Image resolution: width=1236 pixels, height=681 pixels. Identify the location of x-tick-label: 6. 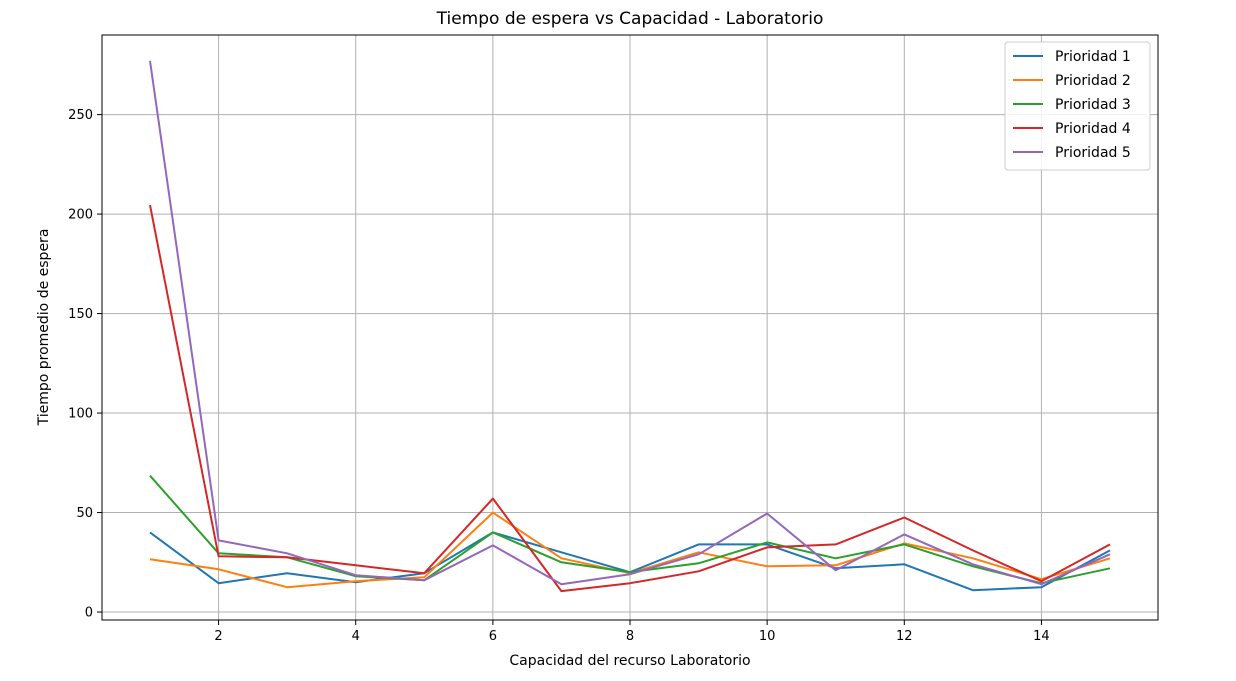
(493, 636).